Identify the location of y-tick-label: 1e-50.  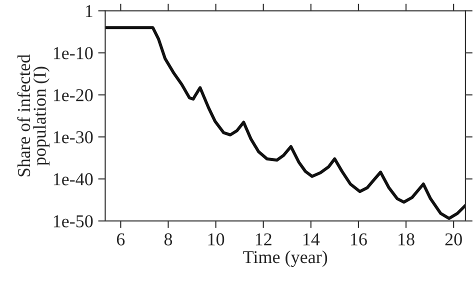
(73, 221).